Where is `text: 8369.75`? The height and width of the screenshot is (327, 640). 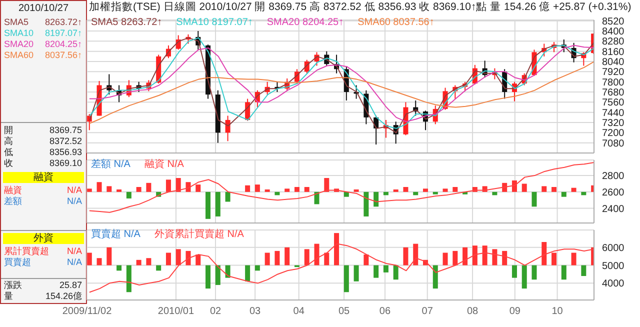 text: 8369.75 is located at coordinates (65, 130).